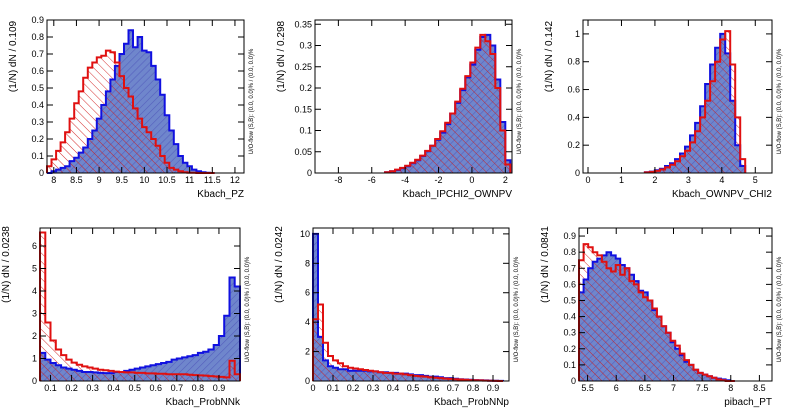 The width and height of the screenshot is (798, 414). What do you see at coordinates (587, 388) in the screenshot?
I see `x-tick-label: 5.5` at bounding box center [587, 388].